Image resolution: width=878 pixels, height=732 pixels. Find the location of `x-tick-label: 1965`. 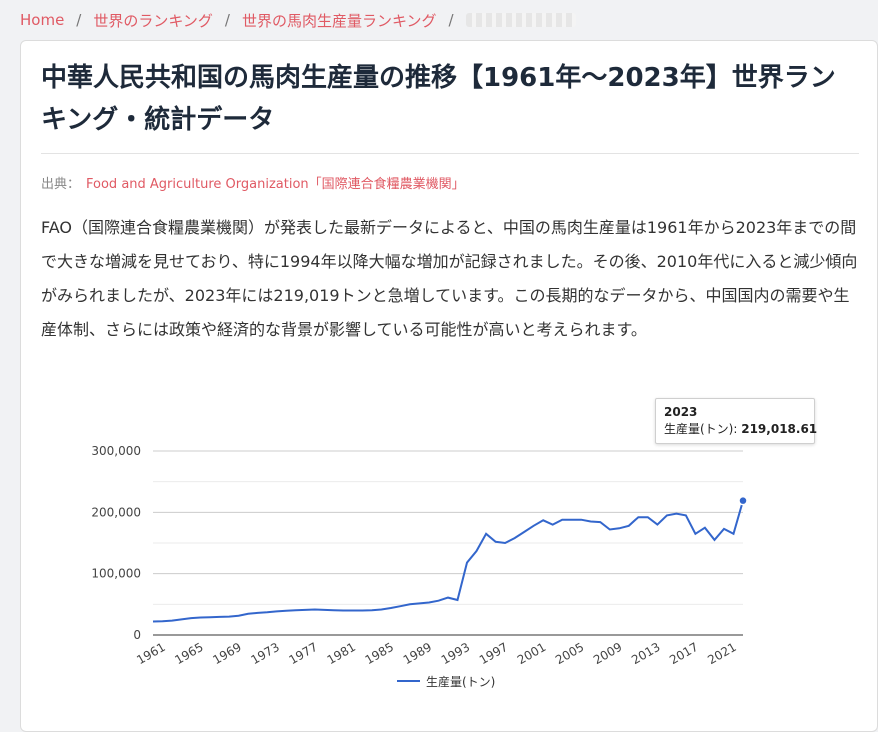

x-tick-label: 1965 is located at coordinates (188, 653).